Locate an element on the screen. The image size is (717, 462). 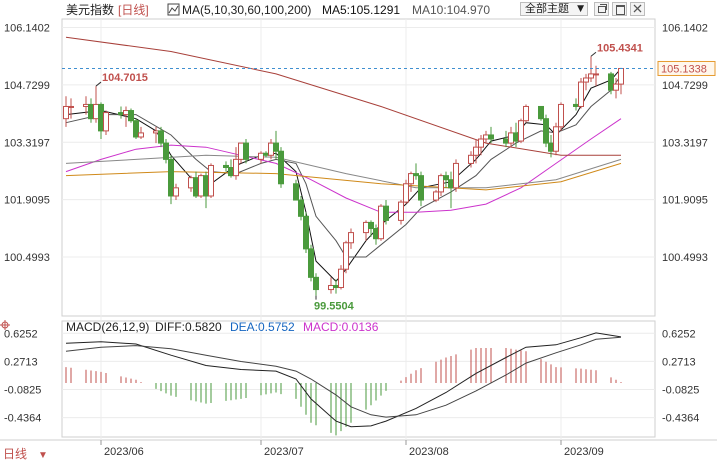
last-price-box is located at coordinates (686, 68).